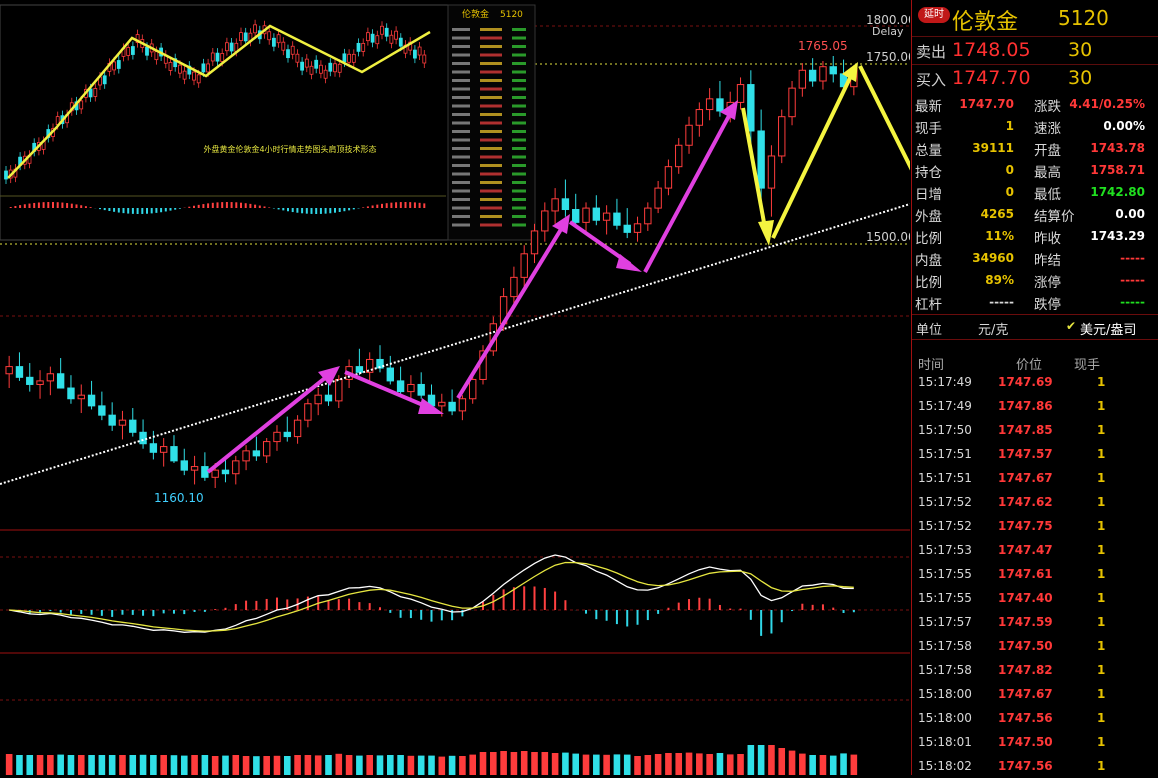  What do you see at coordinates (475, 14) in the screenshot?
I see `inset-symbol: 伦敦金` at bounding box center [475, 14].